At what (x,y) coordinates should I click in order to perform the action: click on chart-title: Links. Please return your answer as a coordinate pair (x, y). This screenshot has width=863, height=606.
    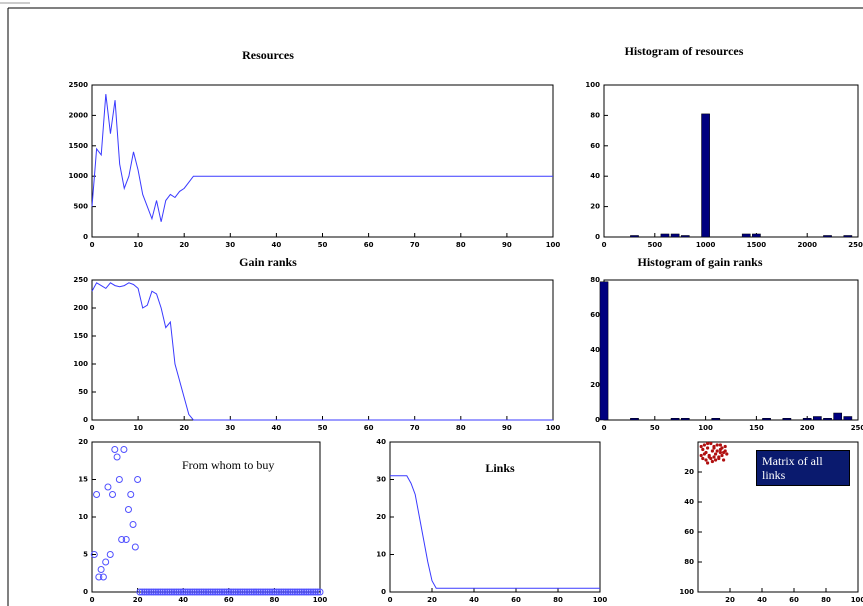
    Looking at the image, I should click on (500, 468).